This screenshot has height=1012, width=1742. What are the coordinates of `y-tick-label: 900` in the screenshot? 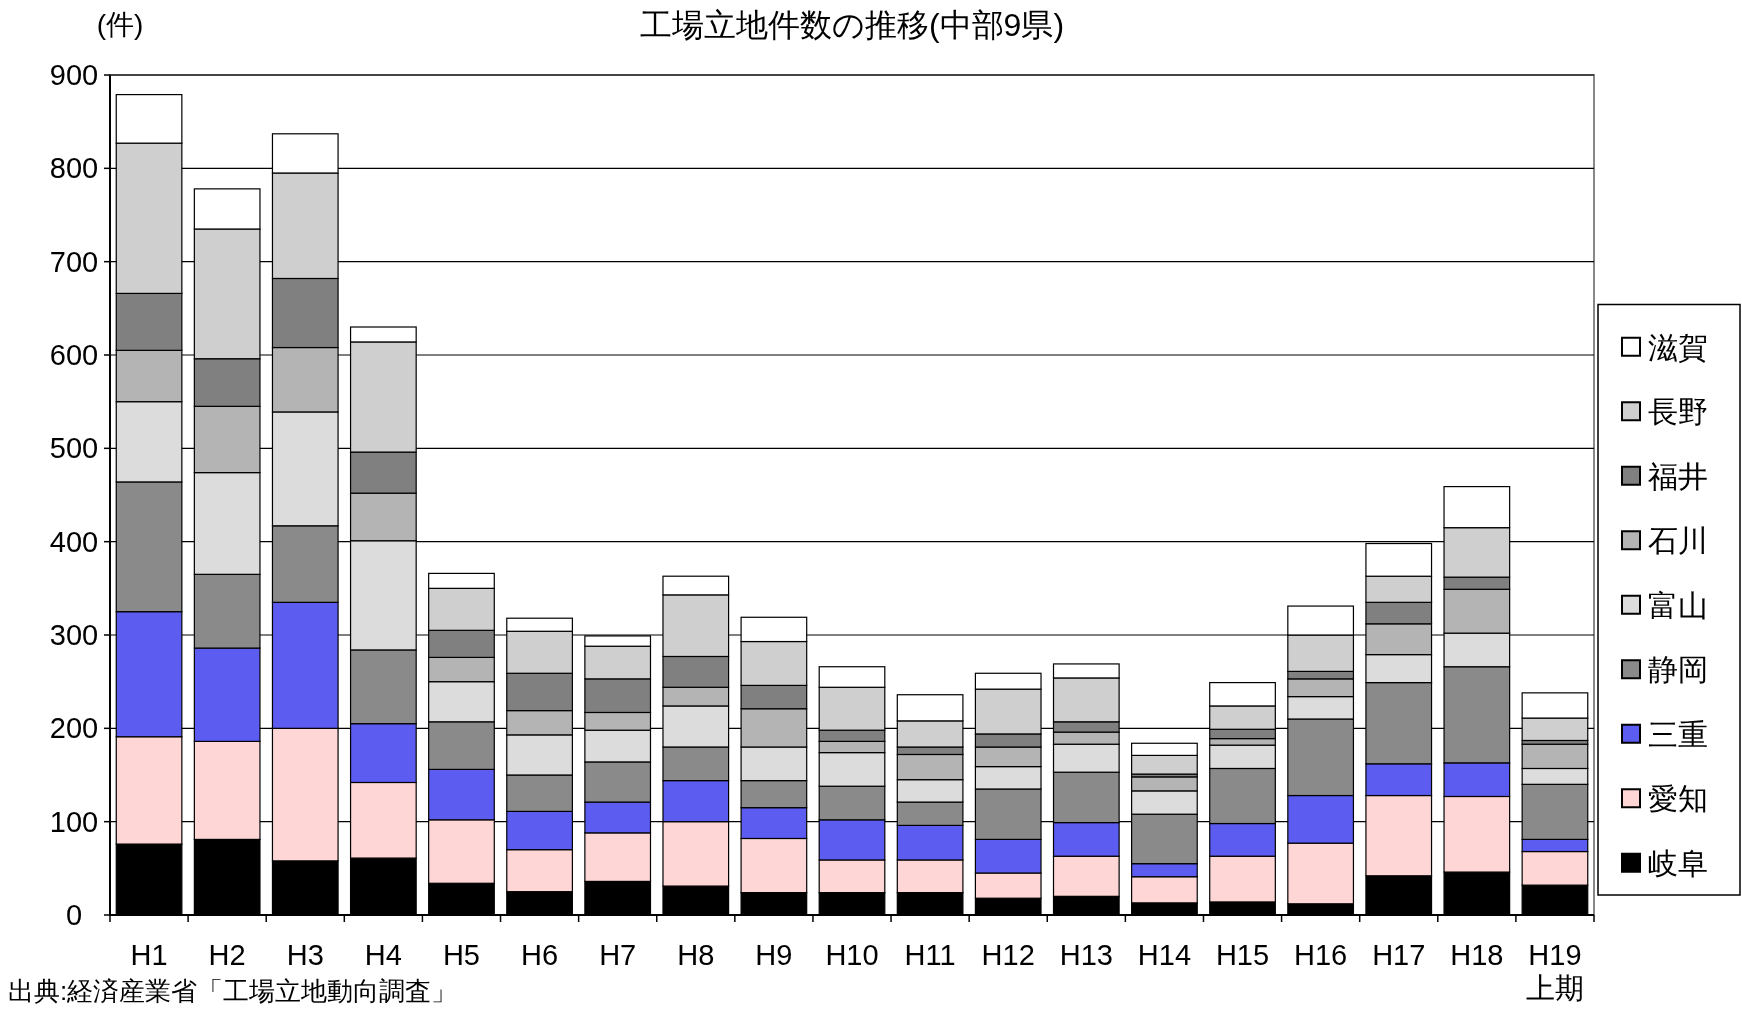 It's located at (74, 75).